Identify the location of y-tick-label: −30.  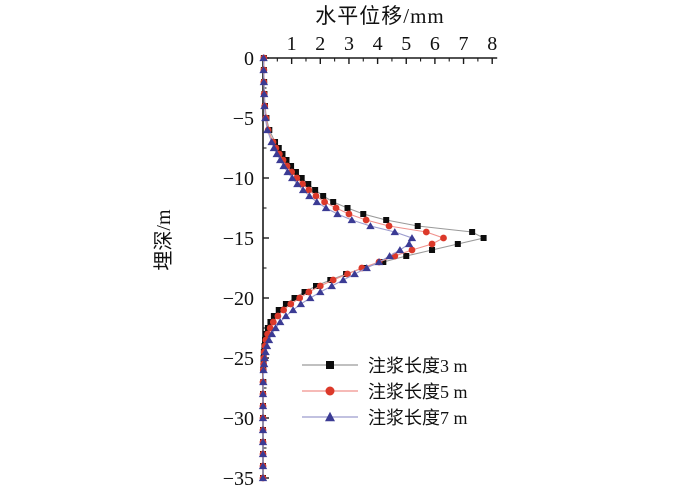
(238, 419).